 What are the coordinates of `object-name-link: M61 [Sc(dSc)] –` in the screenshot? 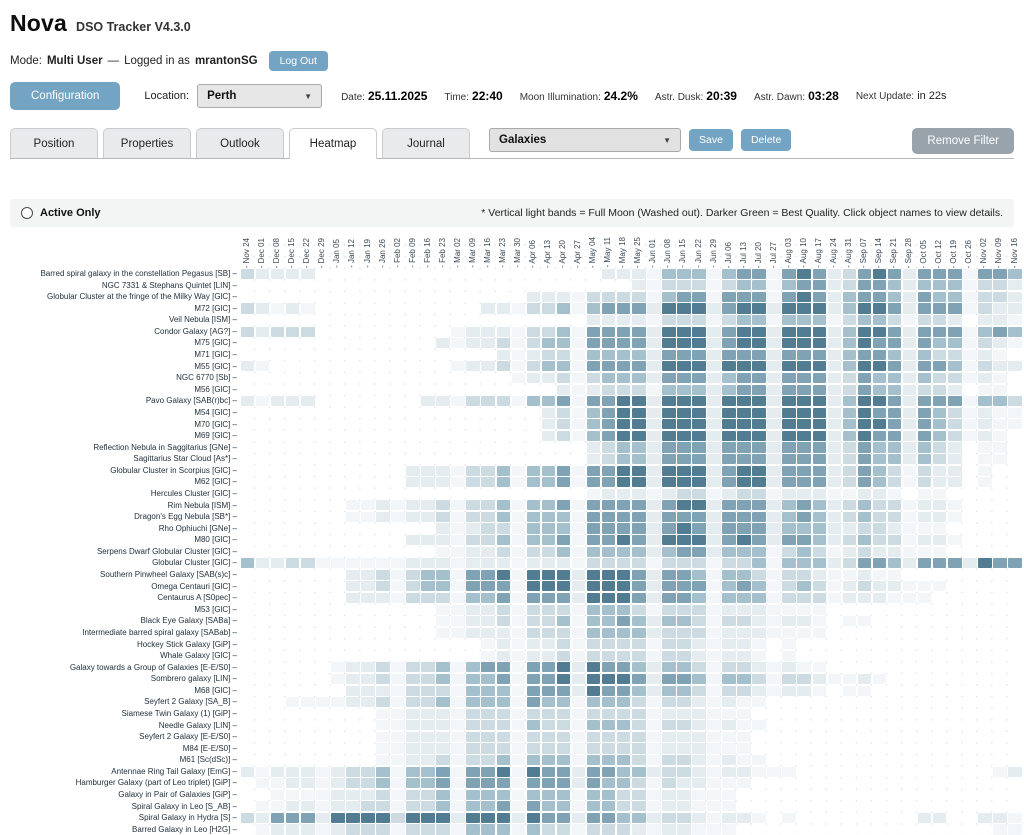 It's located at (125, 760).